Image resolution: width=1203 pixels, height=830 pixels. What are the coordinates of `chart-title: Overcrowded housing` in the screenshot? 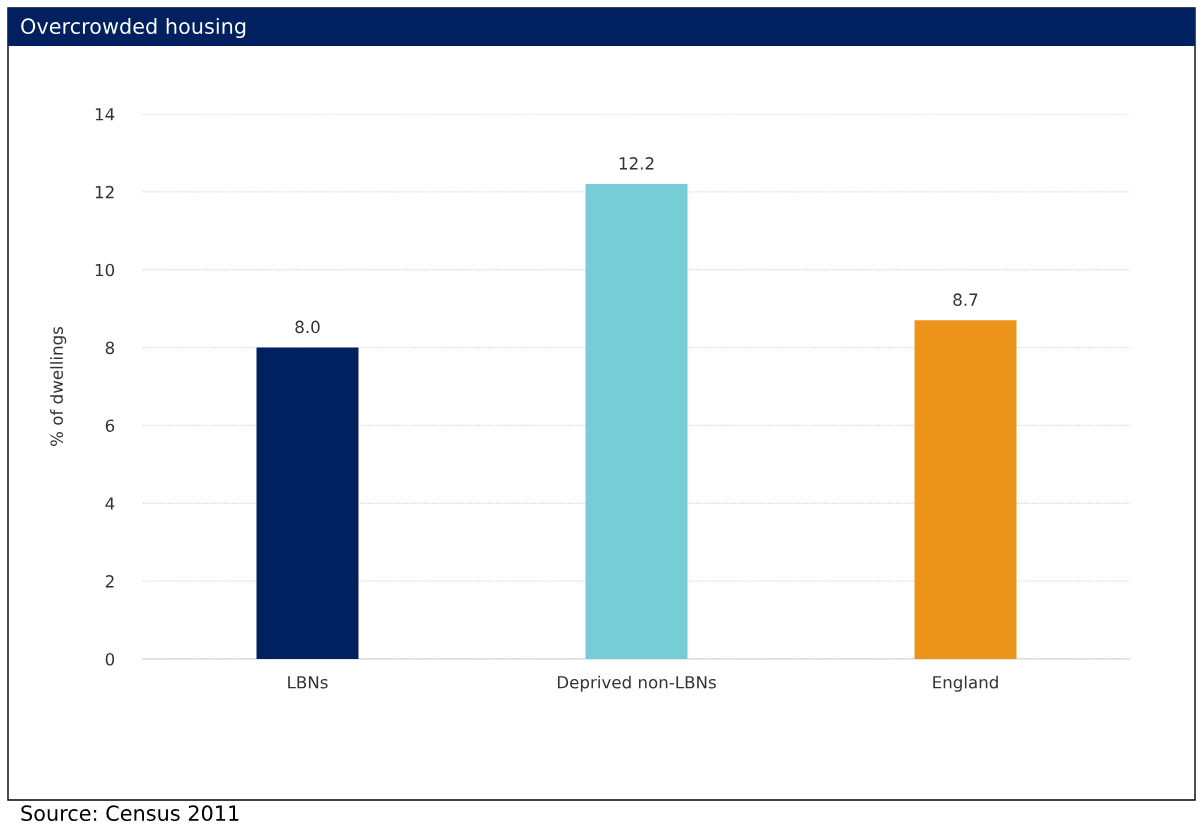 It's located at (133, 28).